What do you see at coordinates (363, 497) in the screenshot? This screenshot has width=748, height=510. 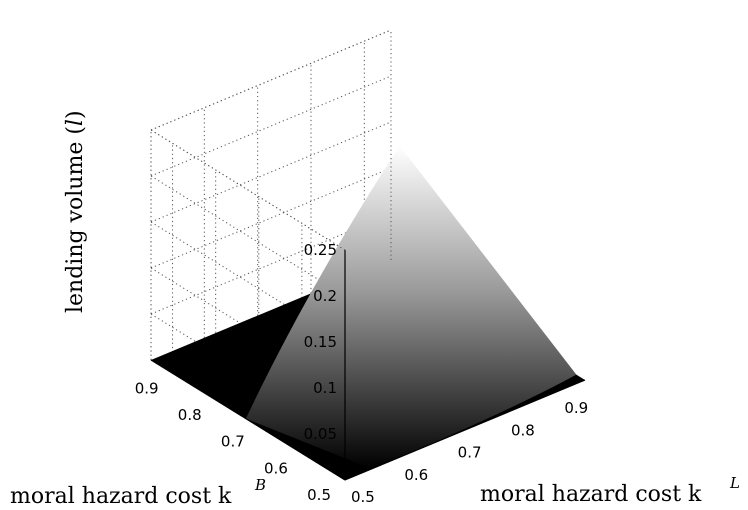 I see `x-tick-label: 0.5` at bounding box center [363, 497].